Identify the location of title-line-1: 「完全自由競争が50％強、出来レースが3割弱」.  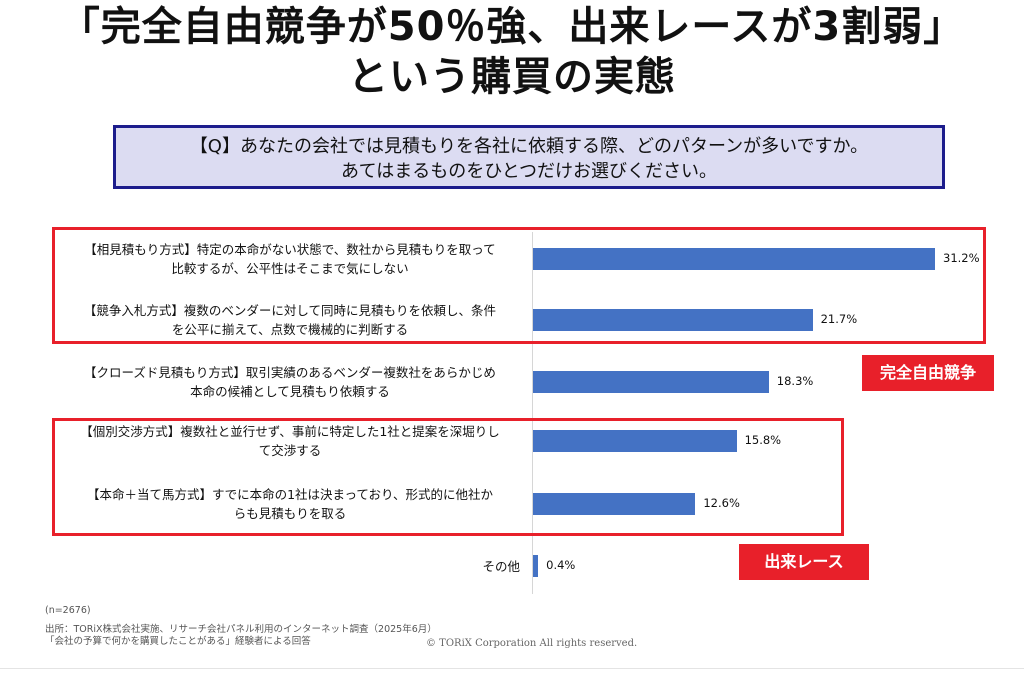
(512, 27).